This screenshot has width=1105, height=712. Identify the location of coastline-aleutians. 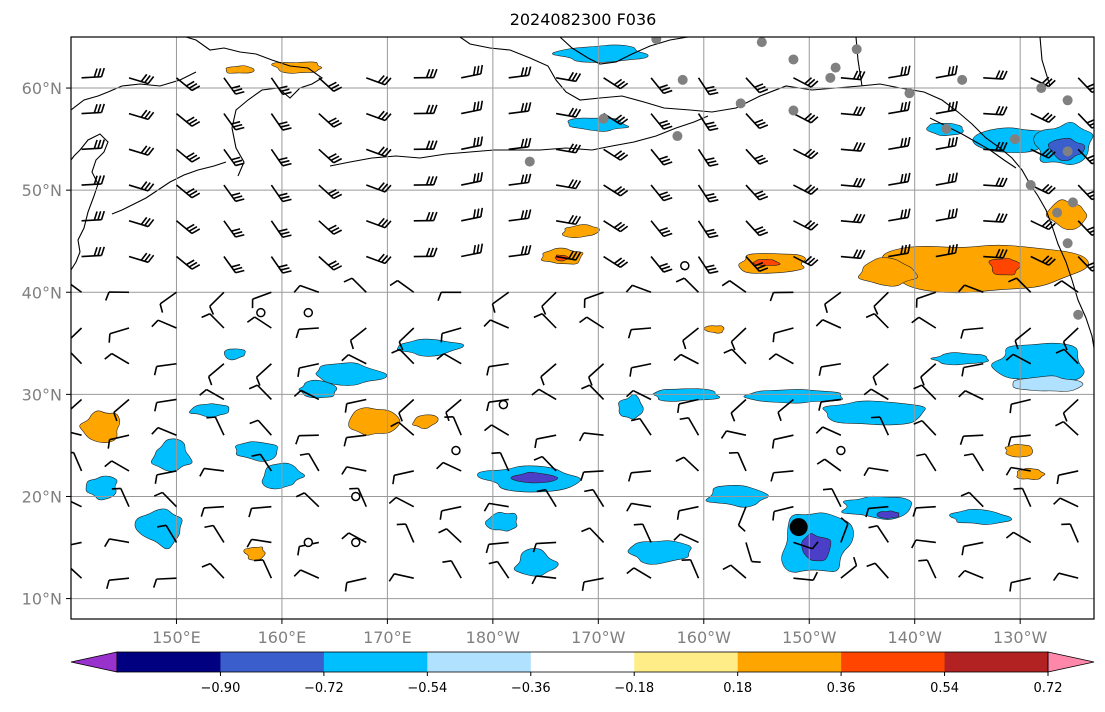
(519, 141).